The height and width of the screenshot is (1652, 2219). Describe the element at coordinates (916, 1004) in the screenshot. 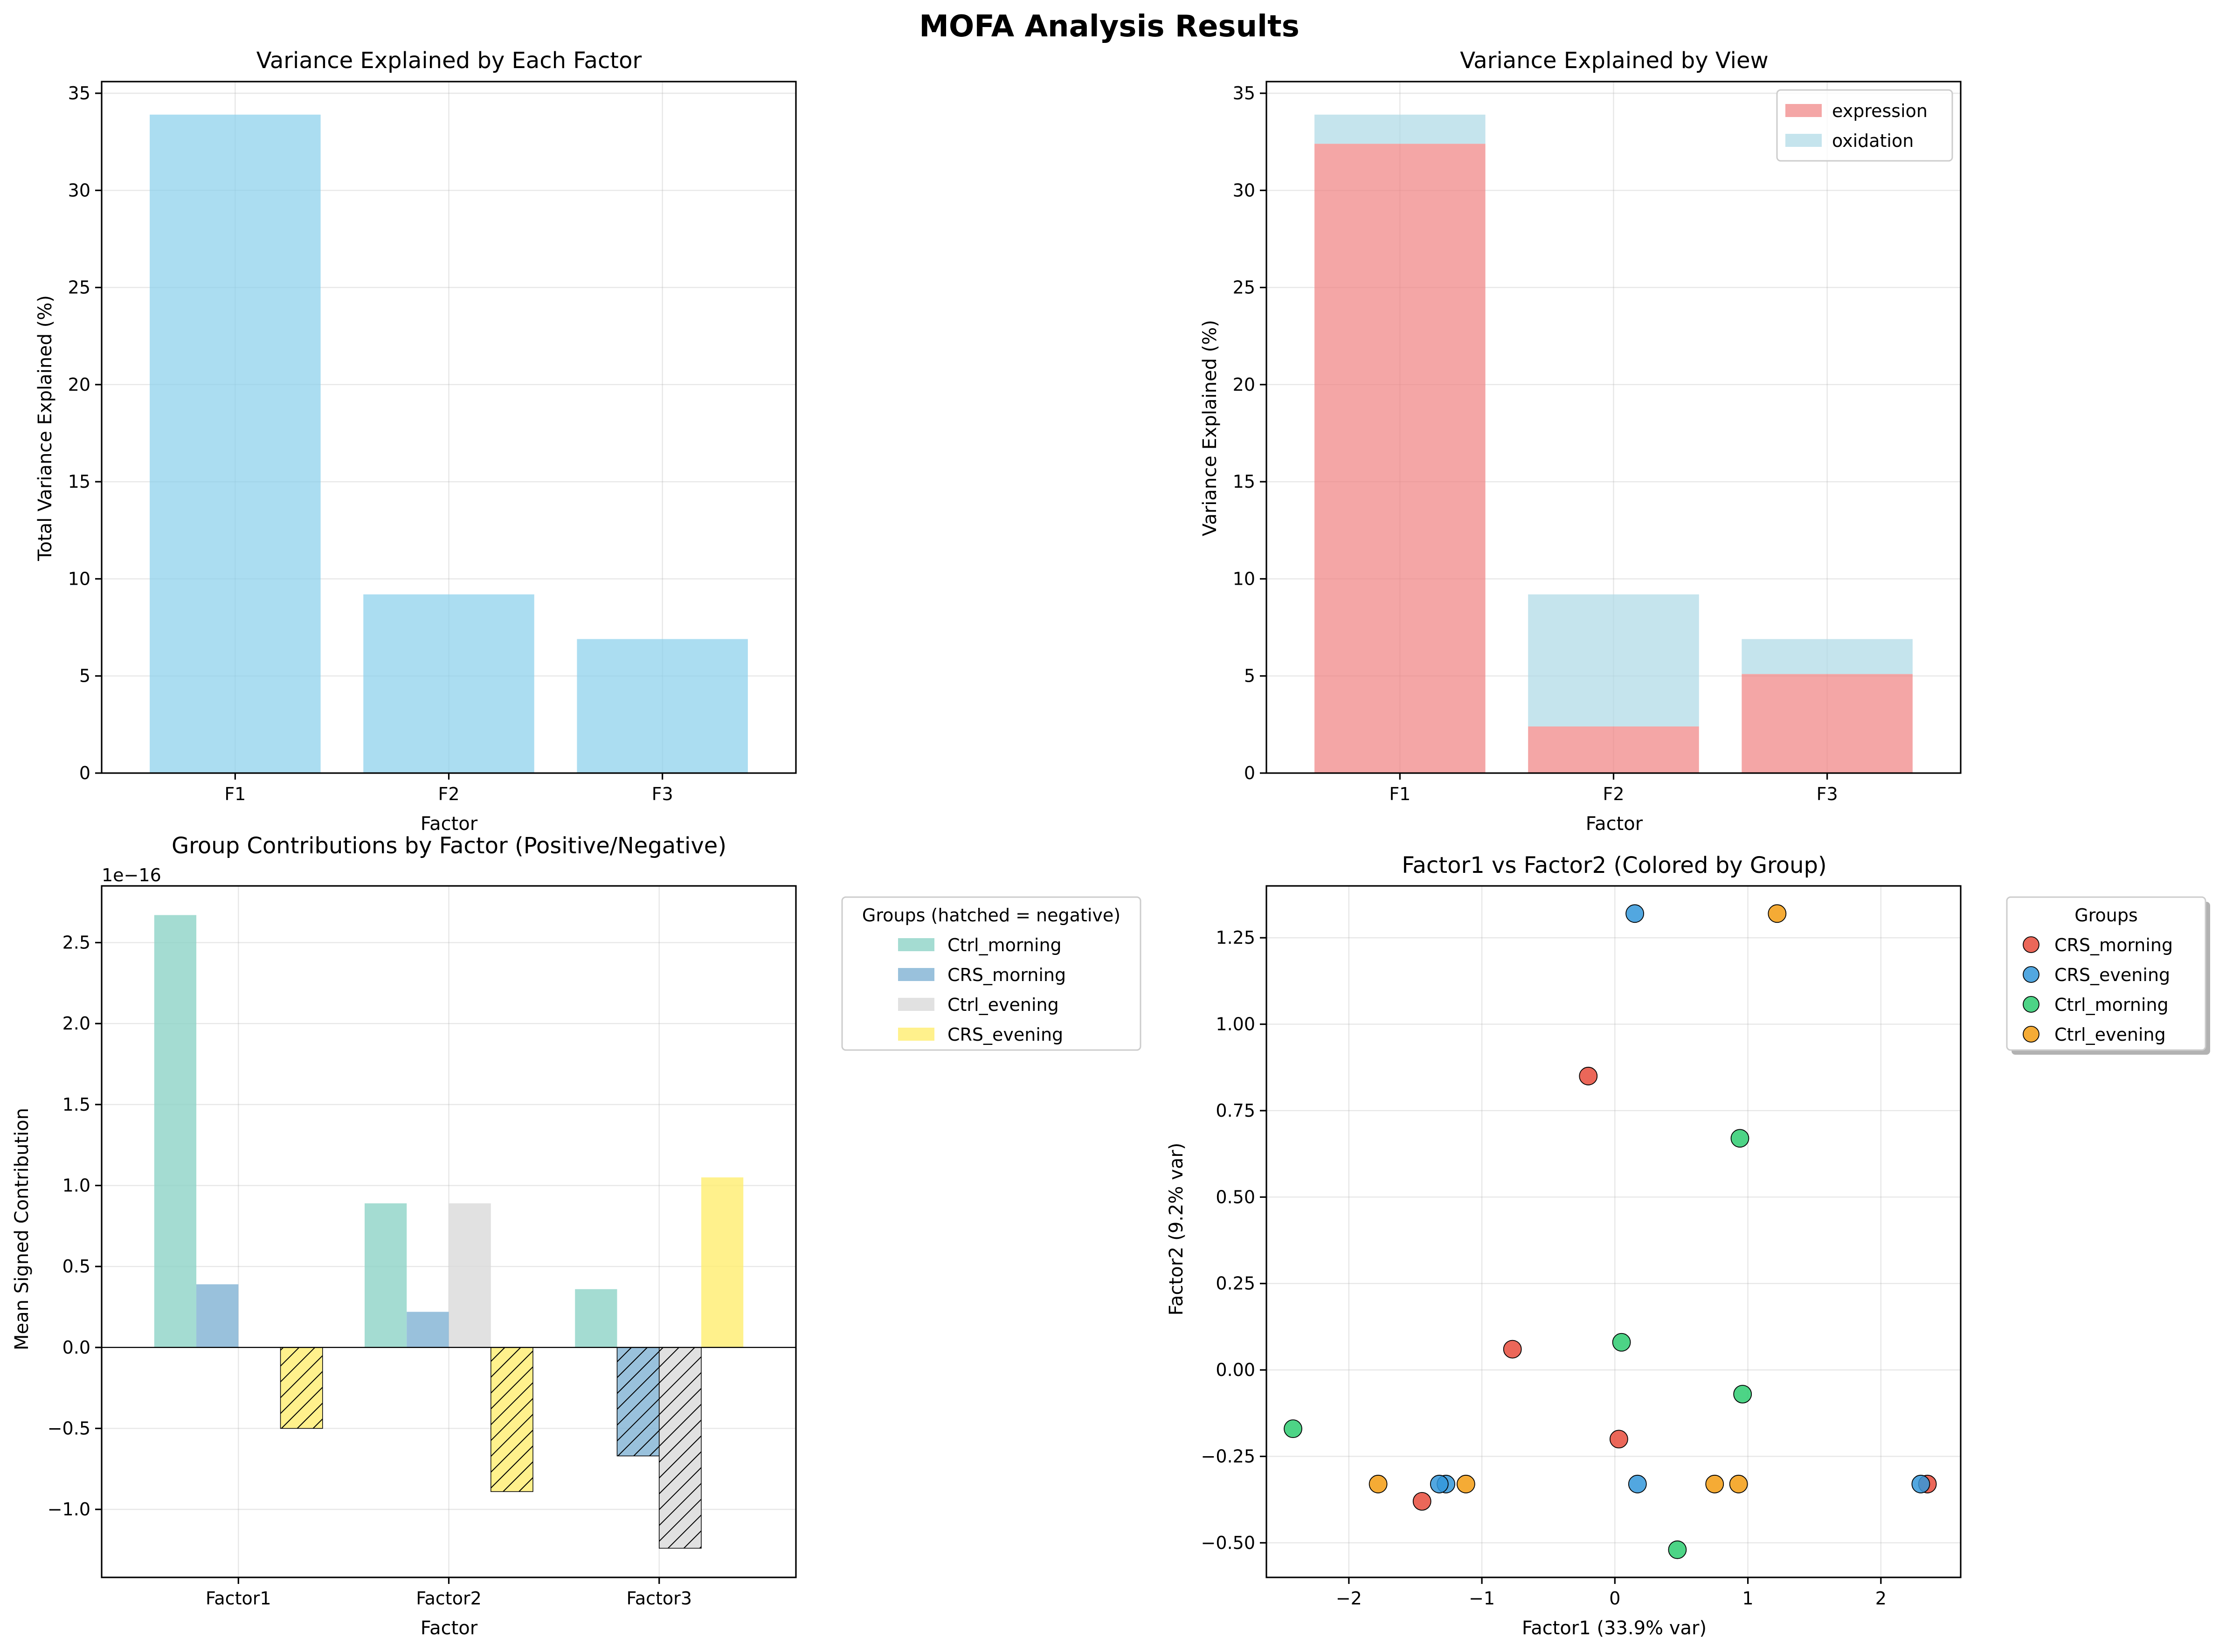

I see `legend-swatch-Ctrl_evening` at that location.